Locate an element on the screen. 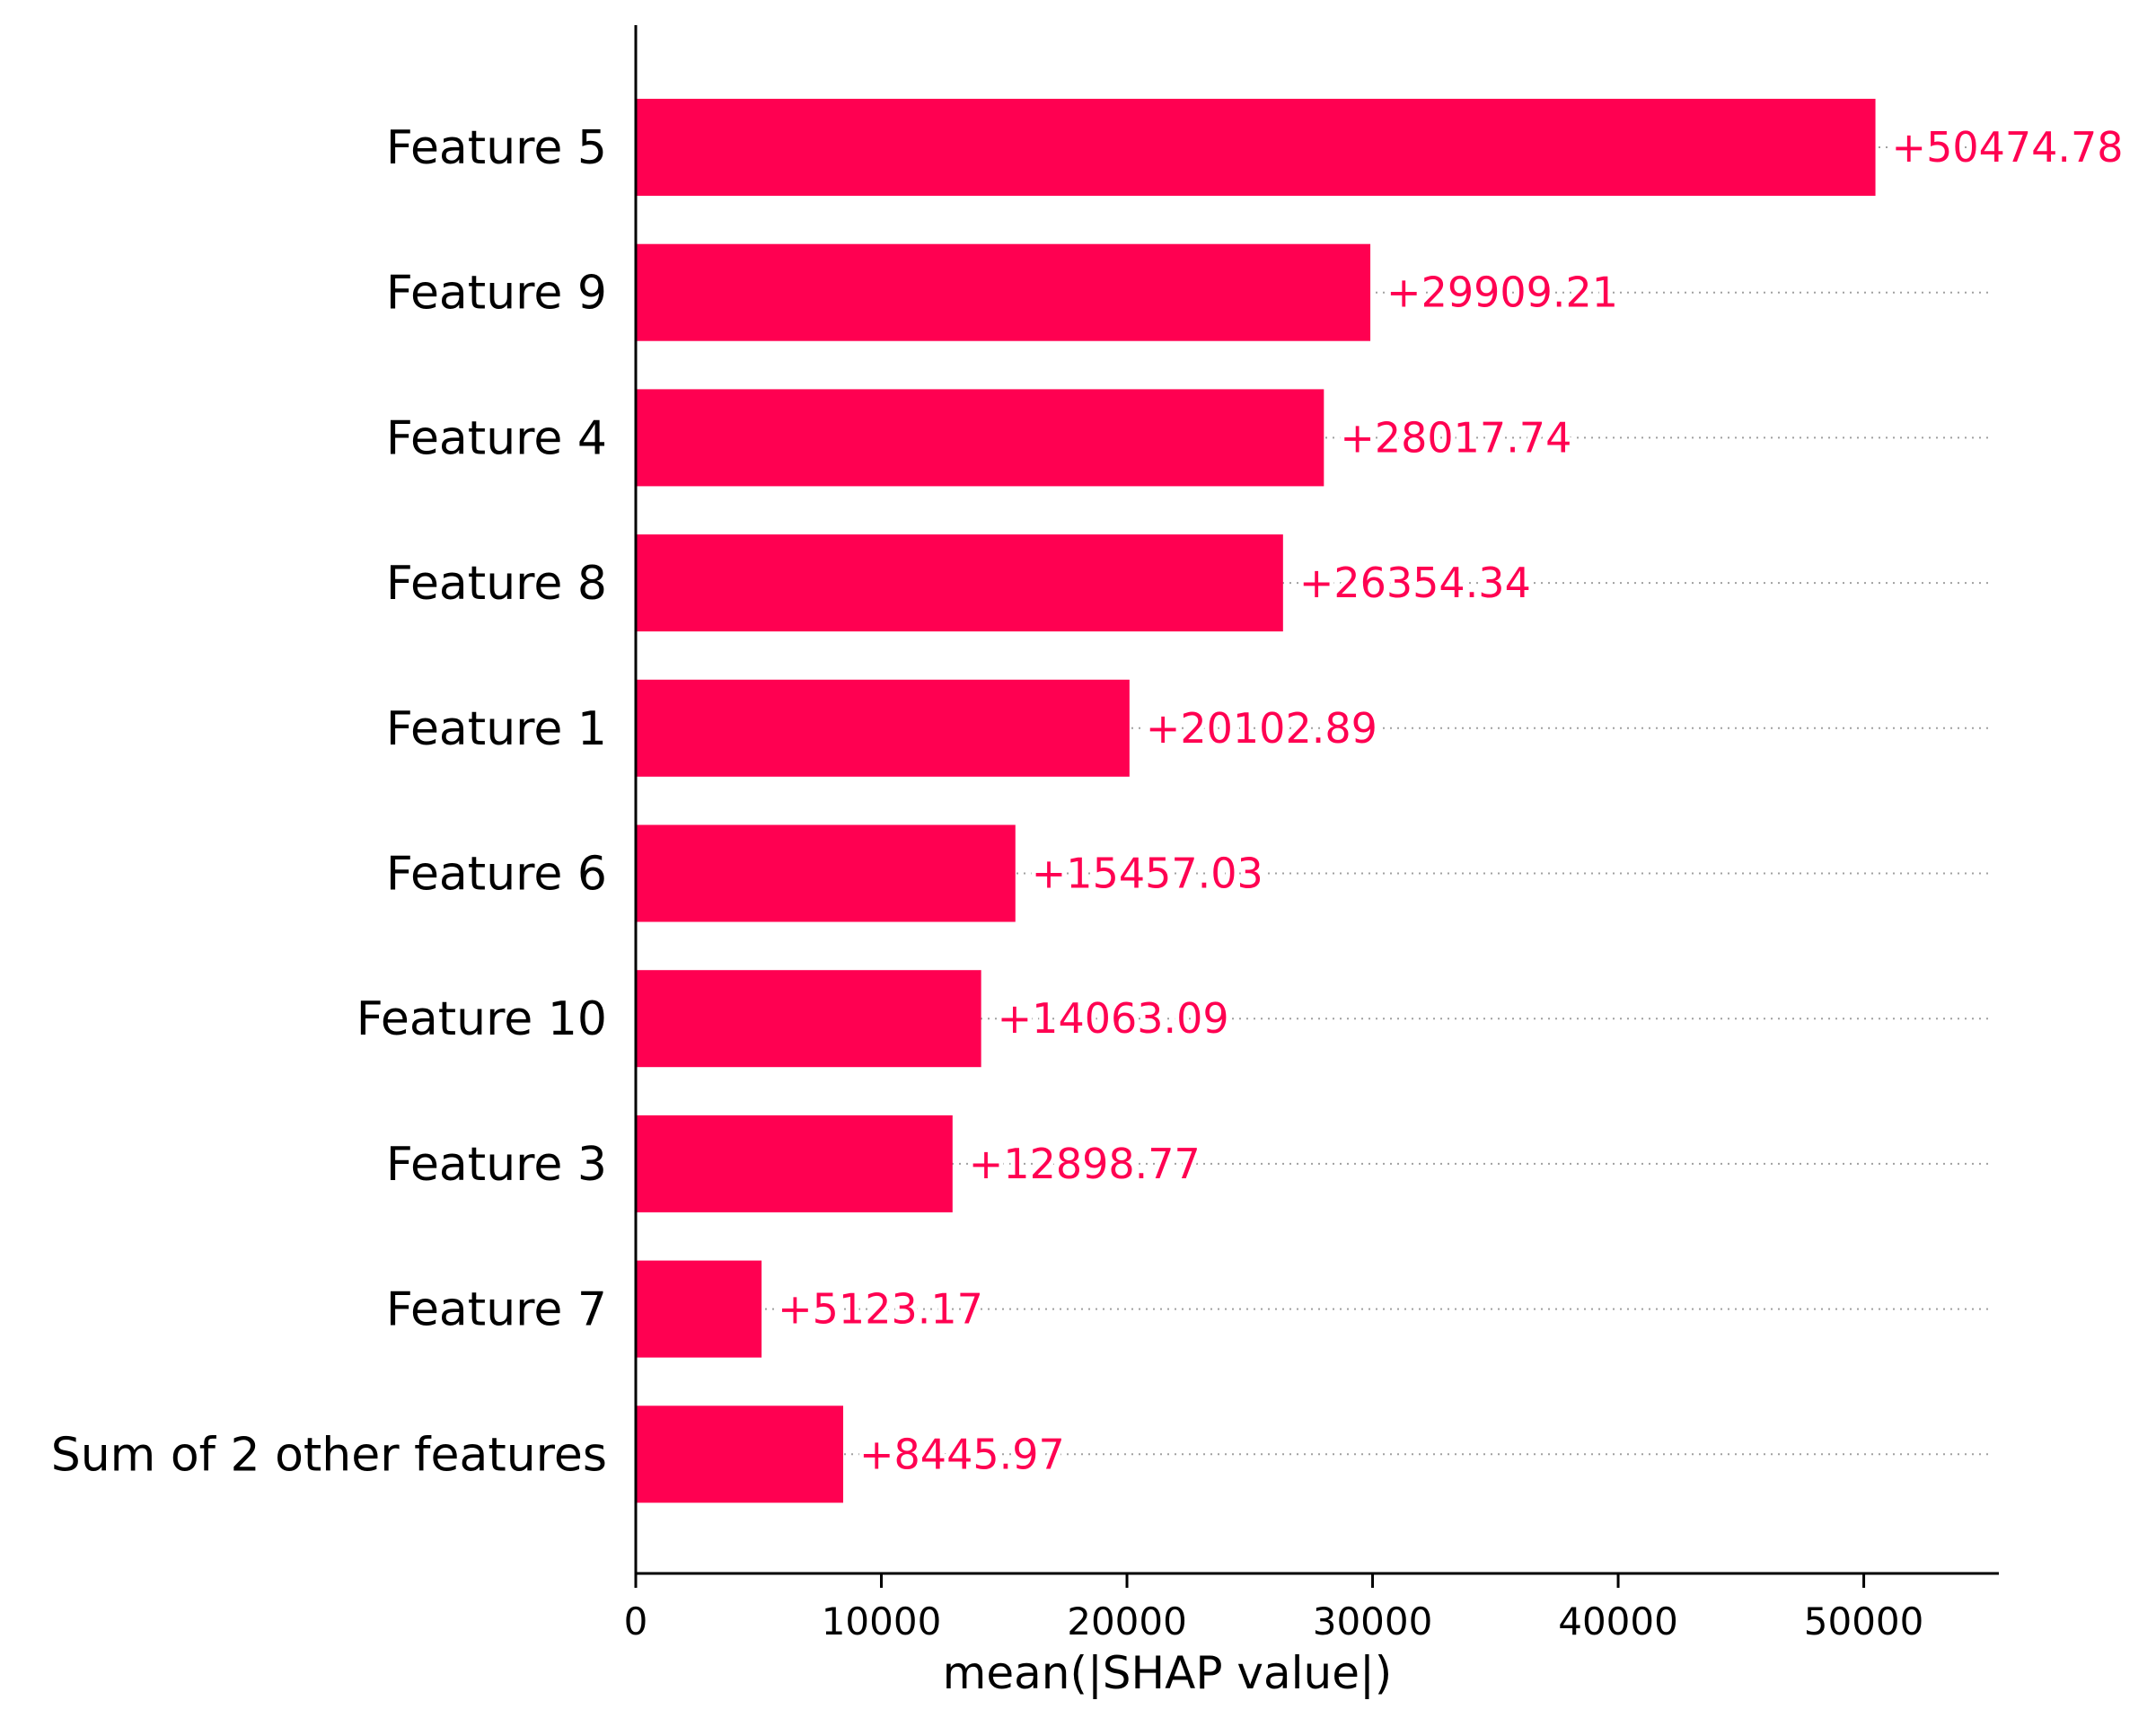  value-label: +8445.97 is located at coordinates (962, 1454).